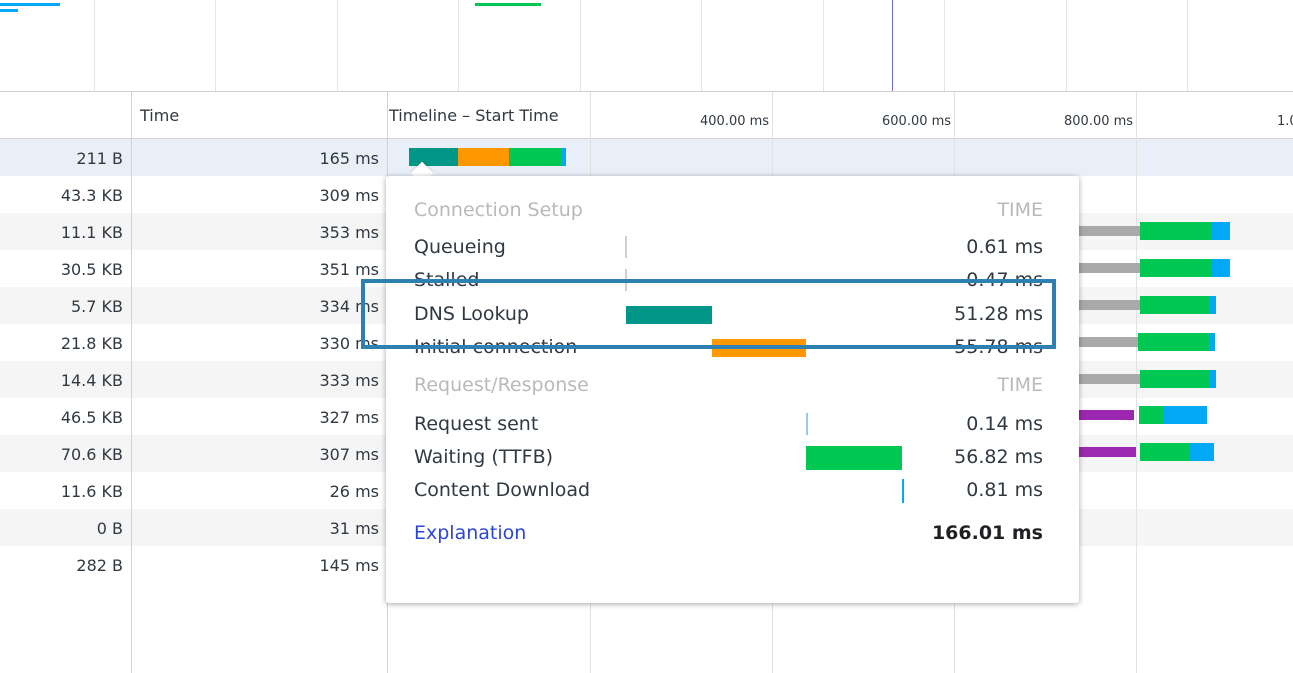 The image size is (1293, 673). What do you see at coordinates (99, 158) in the screenshot?
I see `size-cell: 211 B` at bounding box center [99, 158].